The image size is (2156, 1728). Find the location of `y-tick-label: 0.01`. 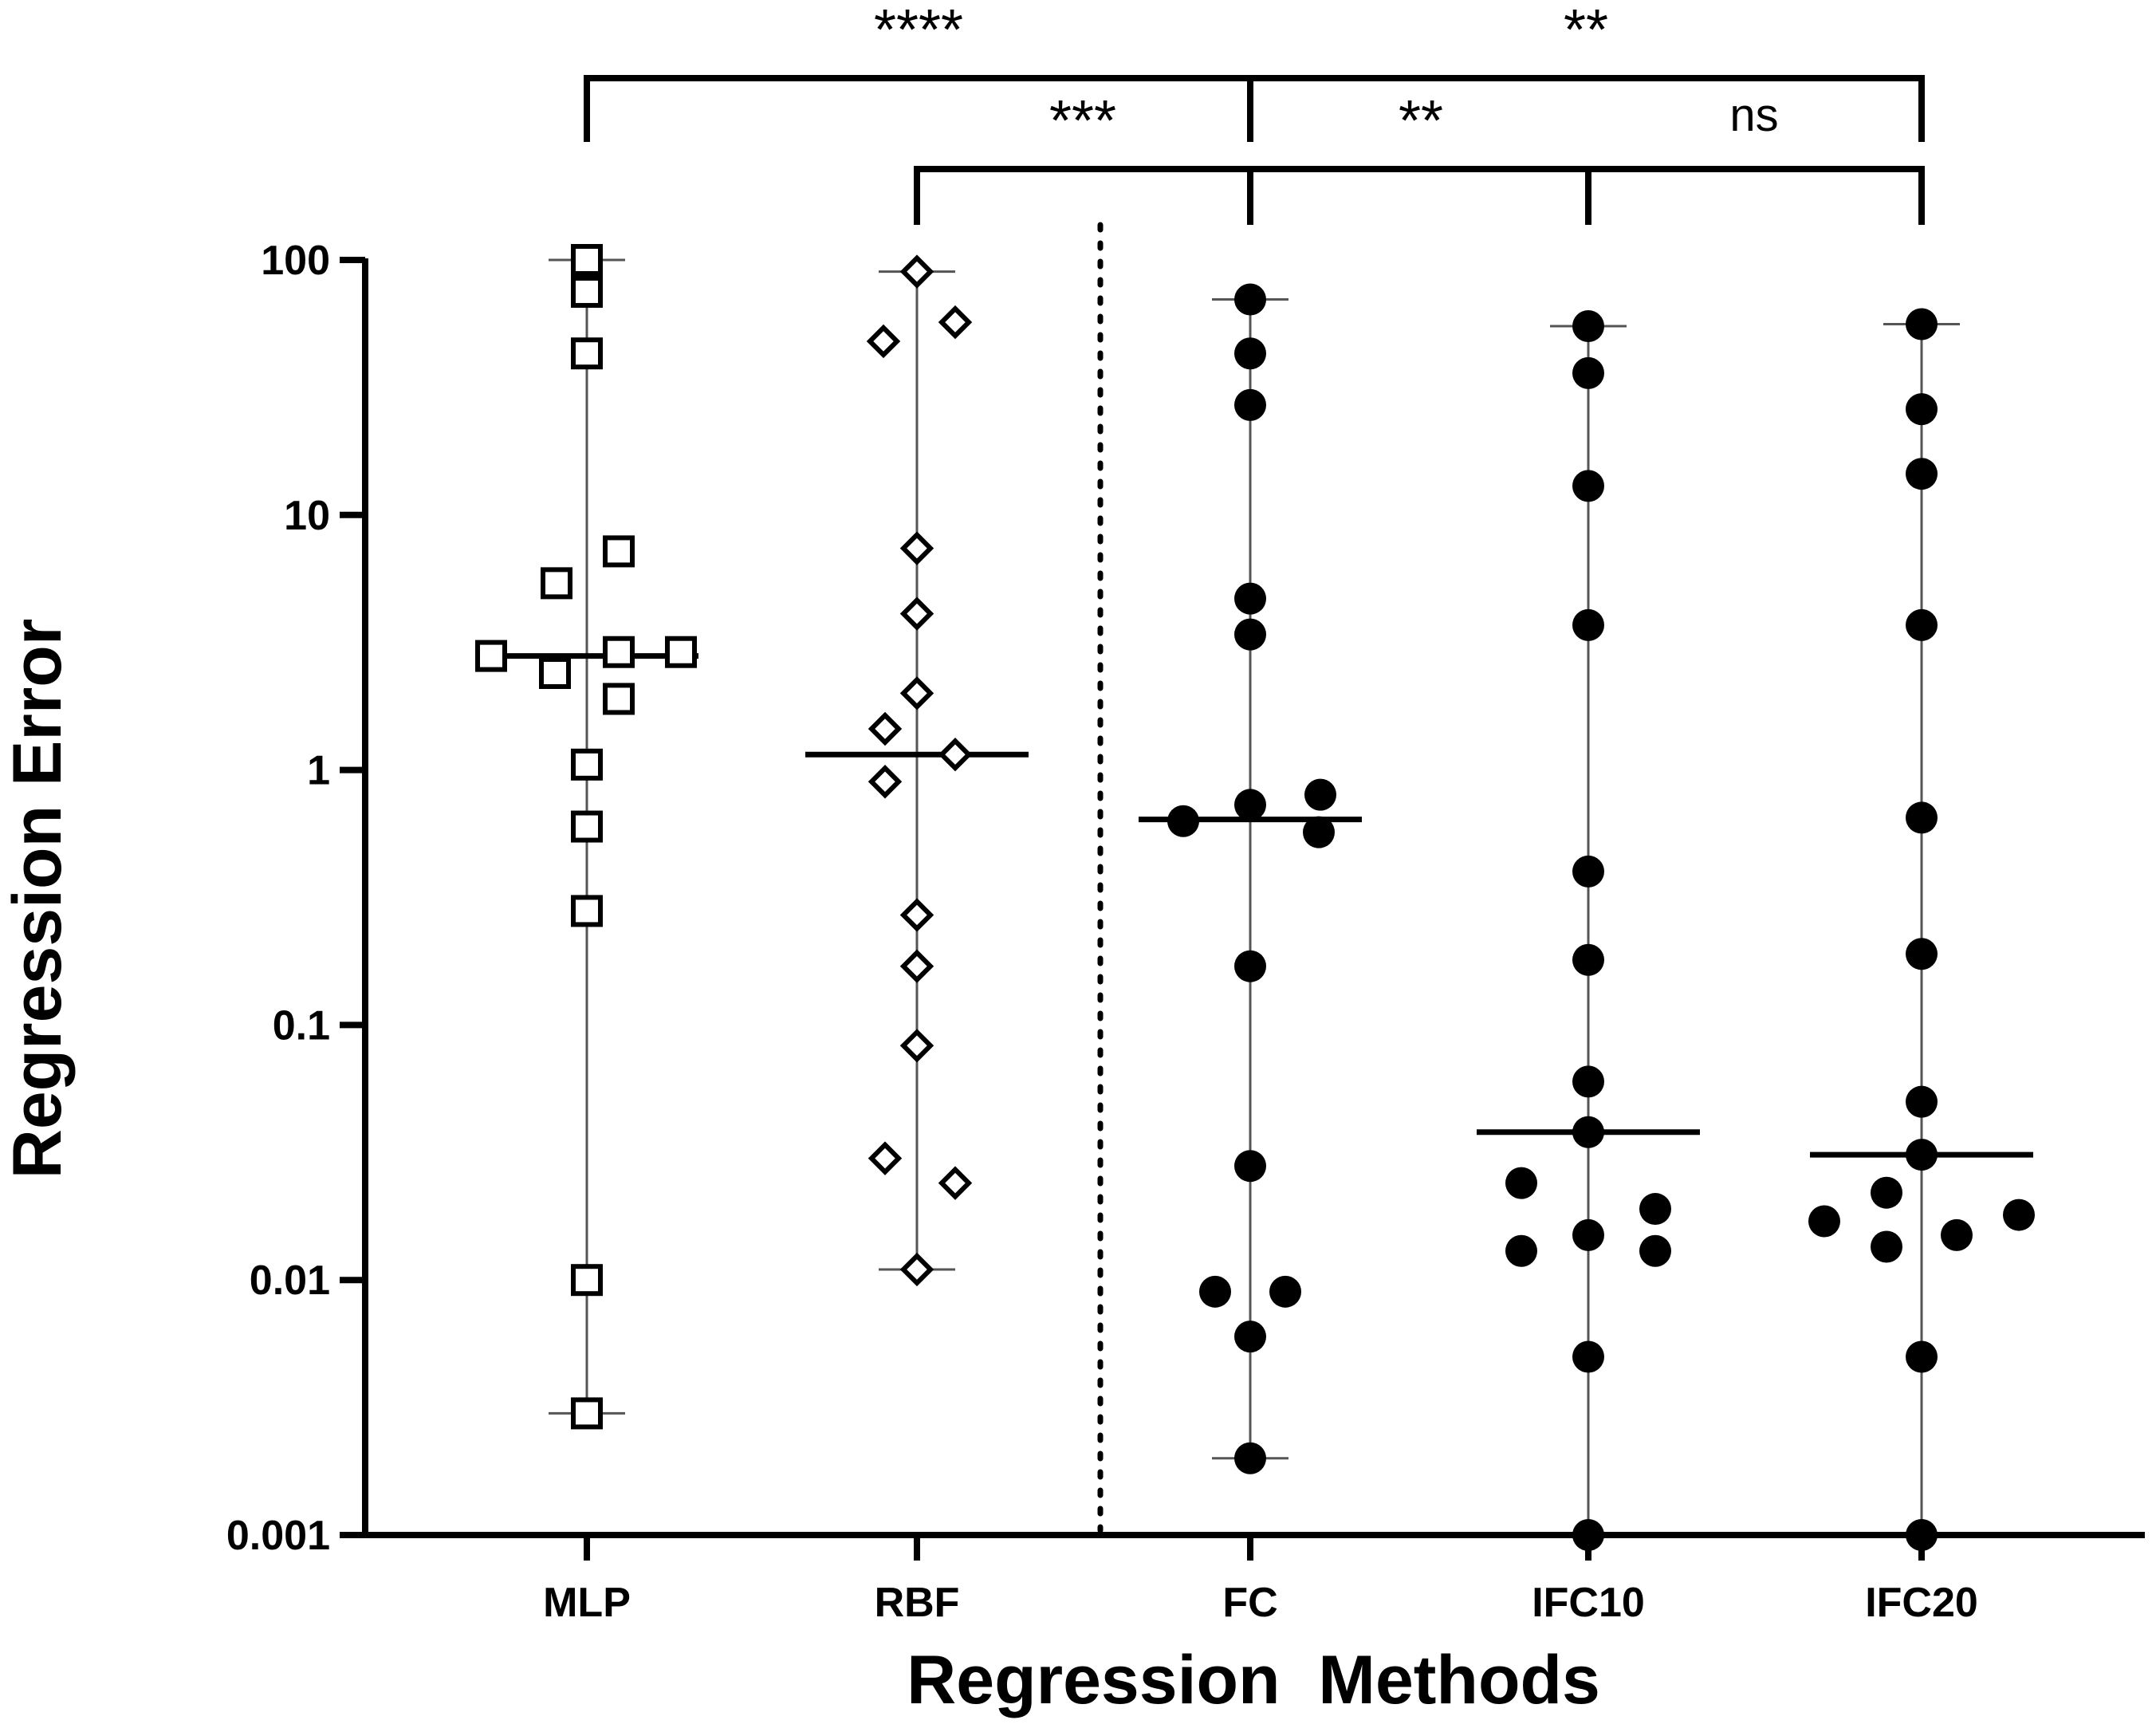

y-tick-label: 0.01 is located at coordinates (290, 1281).